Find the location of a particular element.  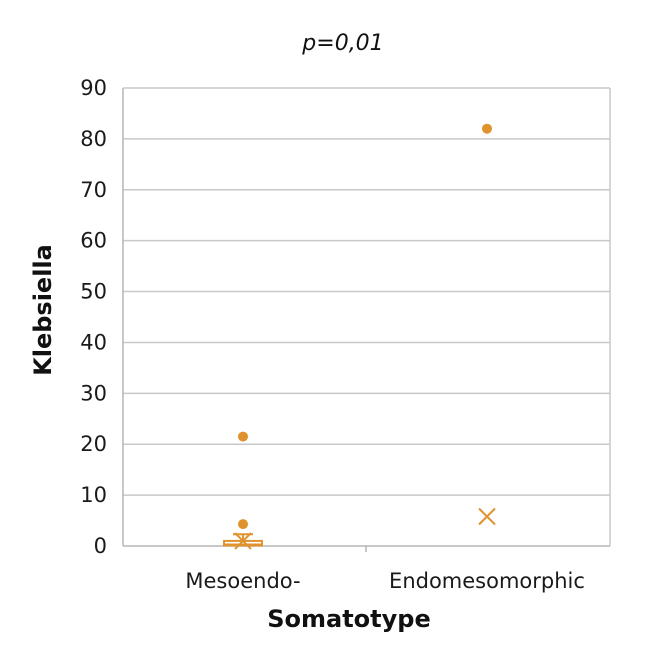

y-tick-label-90: 90 is located at coordinates (93, 88).